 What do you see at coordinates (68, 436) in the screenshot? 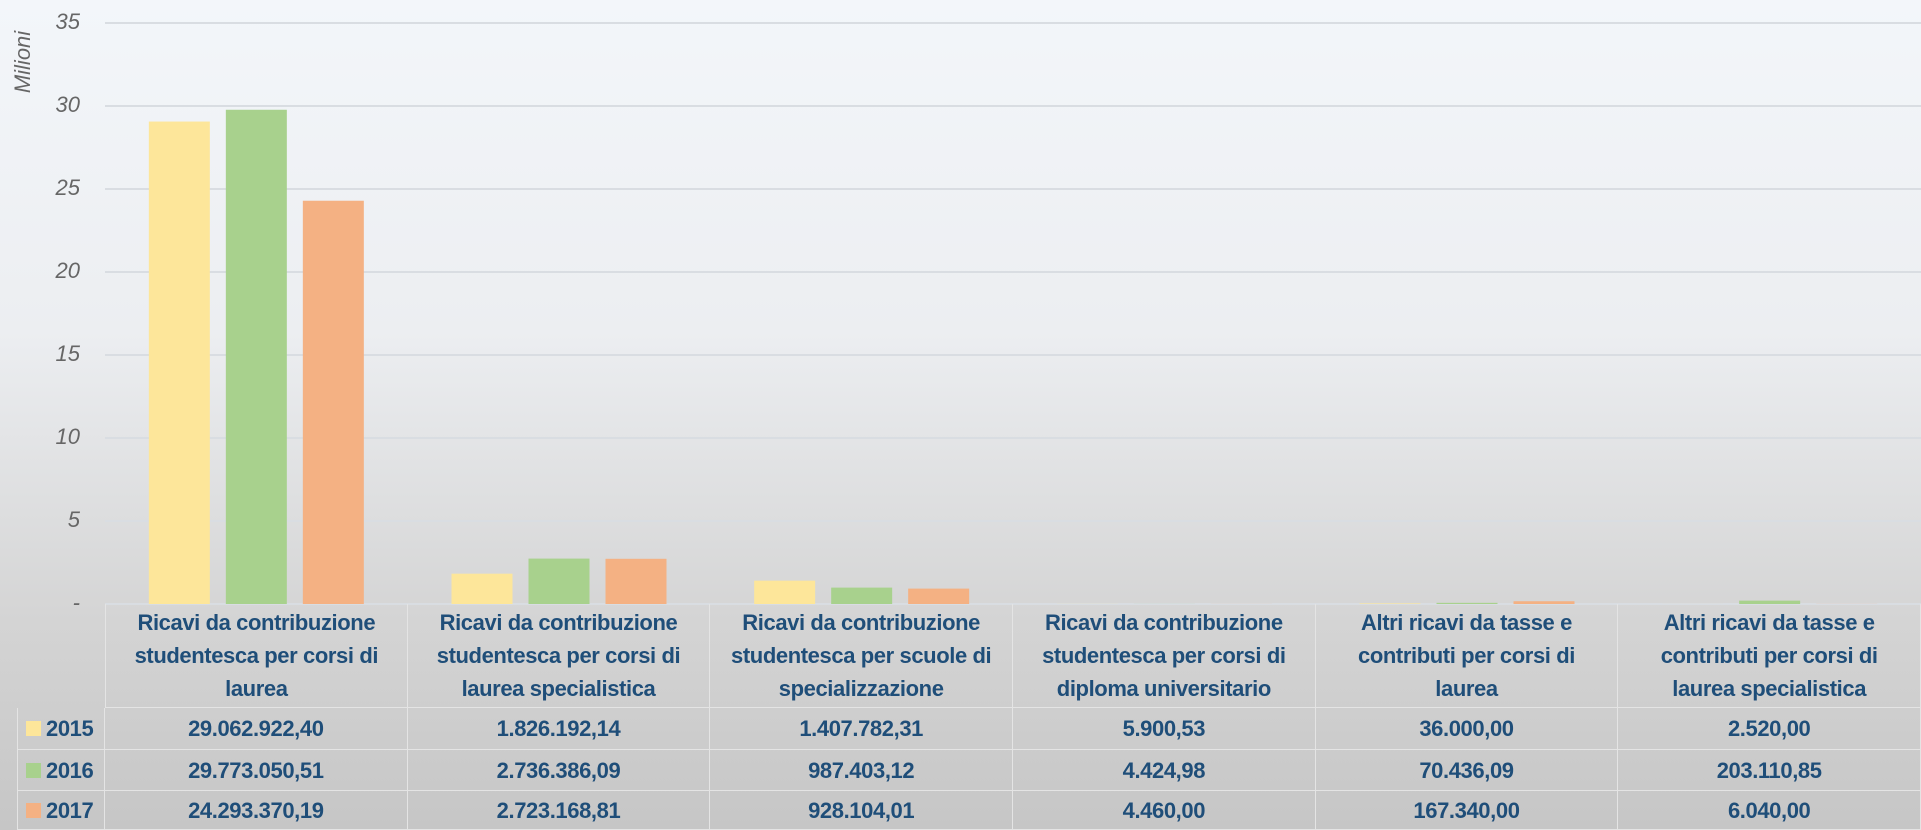
I see `y-tick-label: 10` at bounding box center [68, 436].